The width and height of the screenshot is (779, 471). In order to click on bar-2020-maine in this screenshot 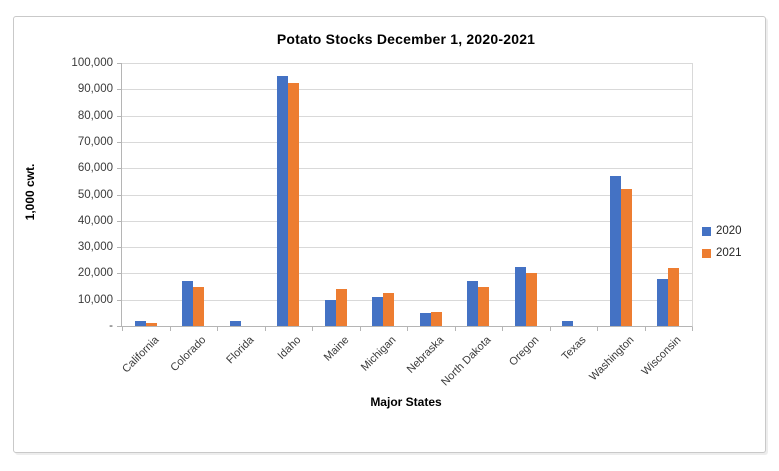, I will do `click(330, 313)`.